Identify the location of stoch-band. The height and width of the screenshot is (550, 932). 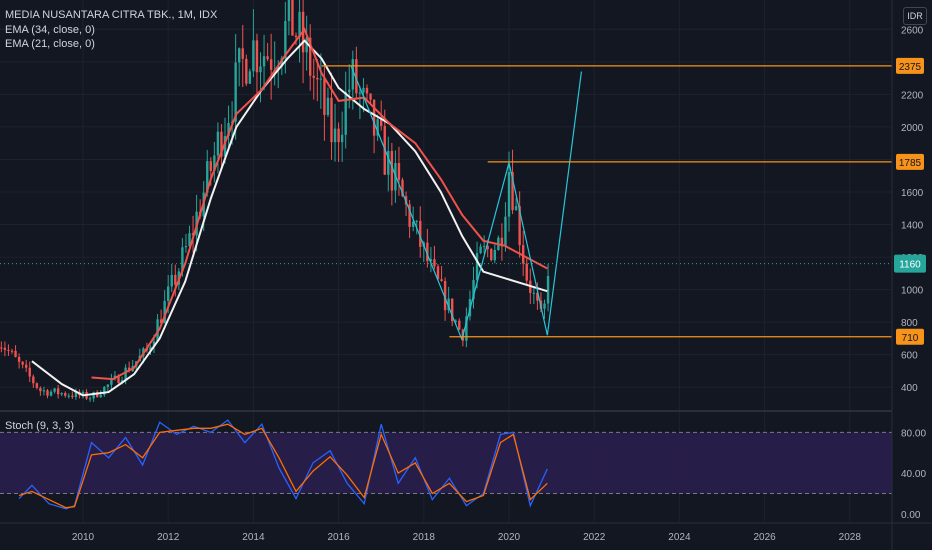
(446, 463).